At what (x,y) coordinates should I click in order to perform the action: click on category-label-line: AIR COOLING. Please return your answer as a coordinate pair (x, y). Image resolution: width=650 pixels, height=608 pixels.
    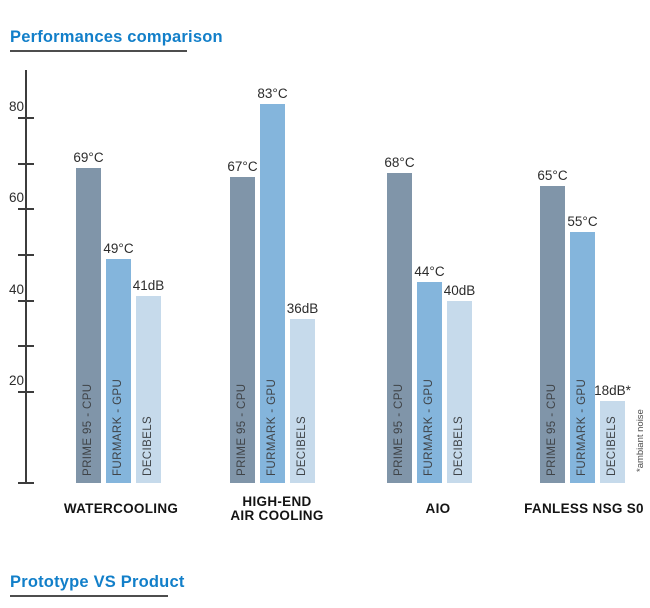
    Looking at the image, I should click on (277, 515).